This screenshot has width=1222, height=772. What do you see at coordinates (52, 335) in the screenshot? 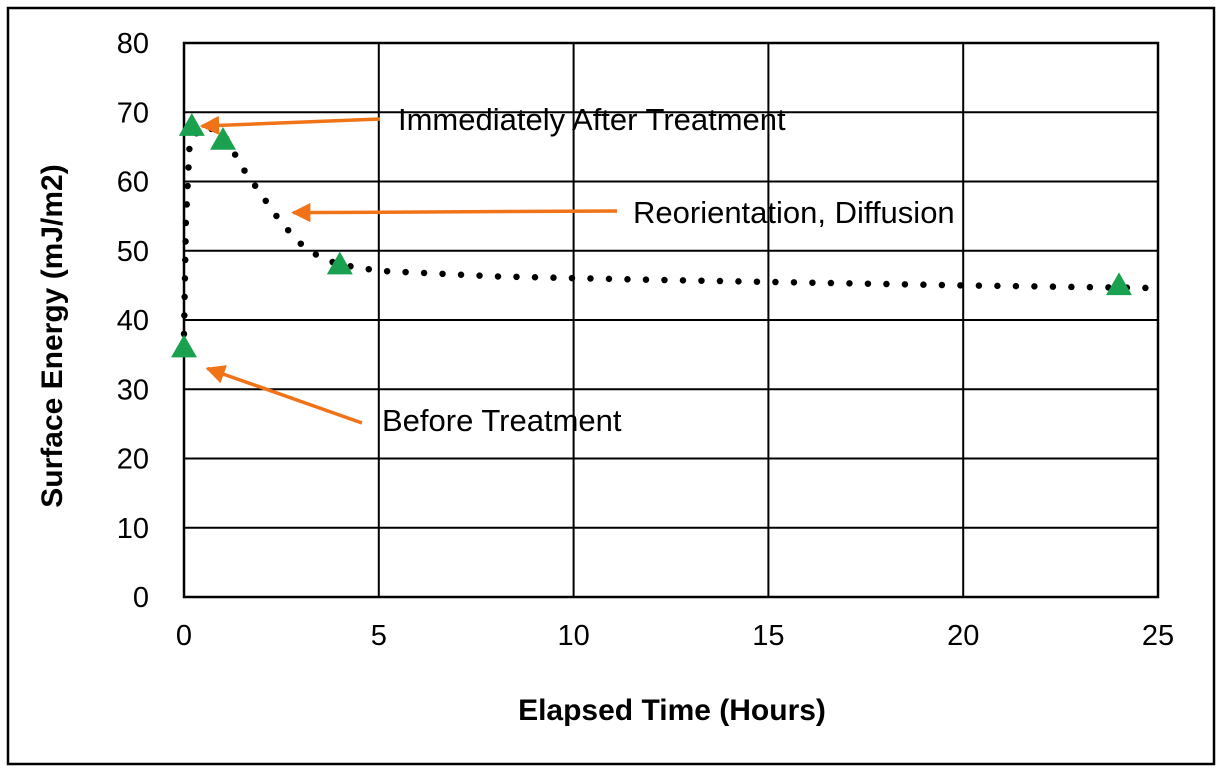
I see `y-axis-title: Surface Energy (mJ/m2)` at bounding box center [52, 335].